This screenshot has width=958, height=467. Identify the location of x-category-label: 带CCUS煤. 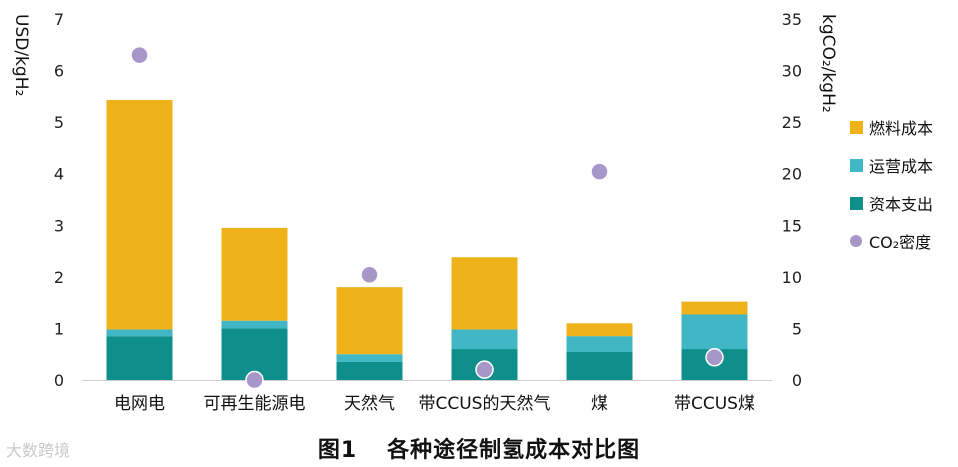
(714, 404).